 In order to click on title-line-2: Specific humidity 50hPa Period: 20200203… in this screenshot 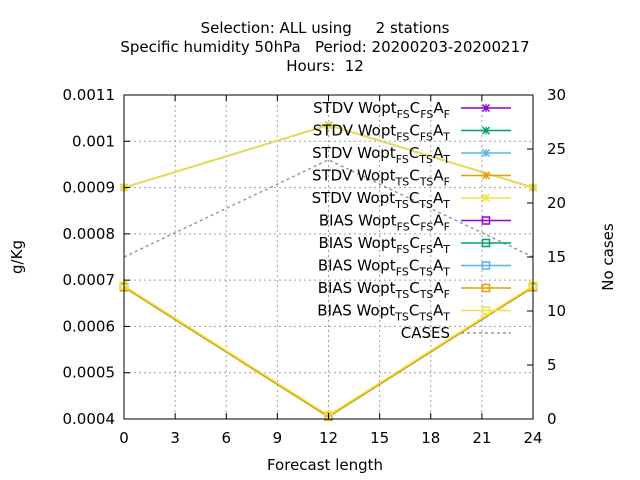, I will do `click(324, 47)`.